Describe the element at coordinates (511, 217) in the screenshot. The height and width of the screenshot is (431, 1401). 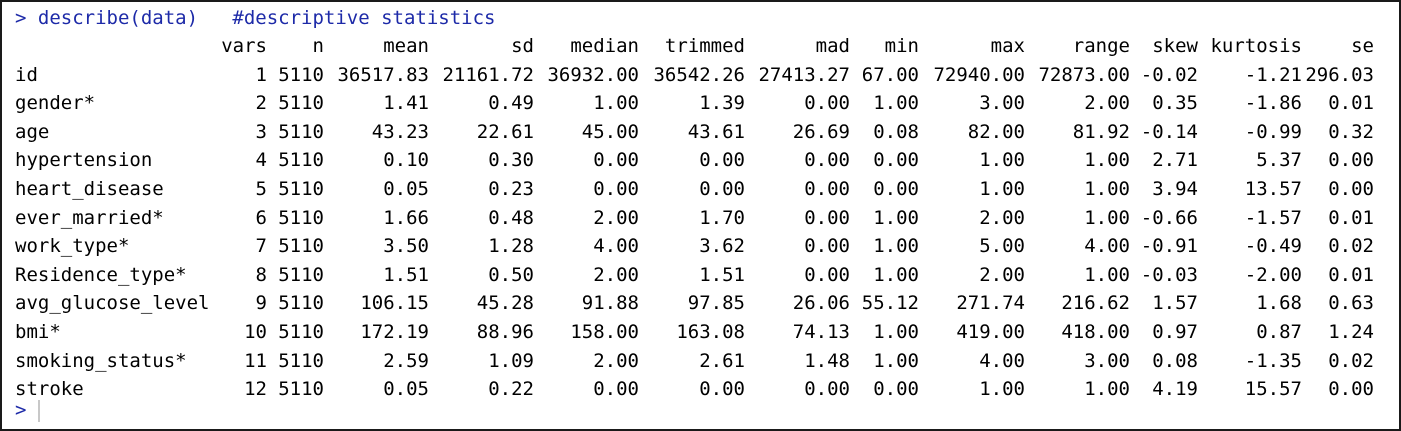
I see `value-cell-sd: 0.48` at that location.